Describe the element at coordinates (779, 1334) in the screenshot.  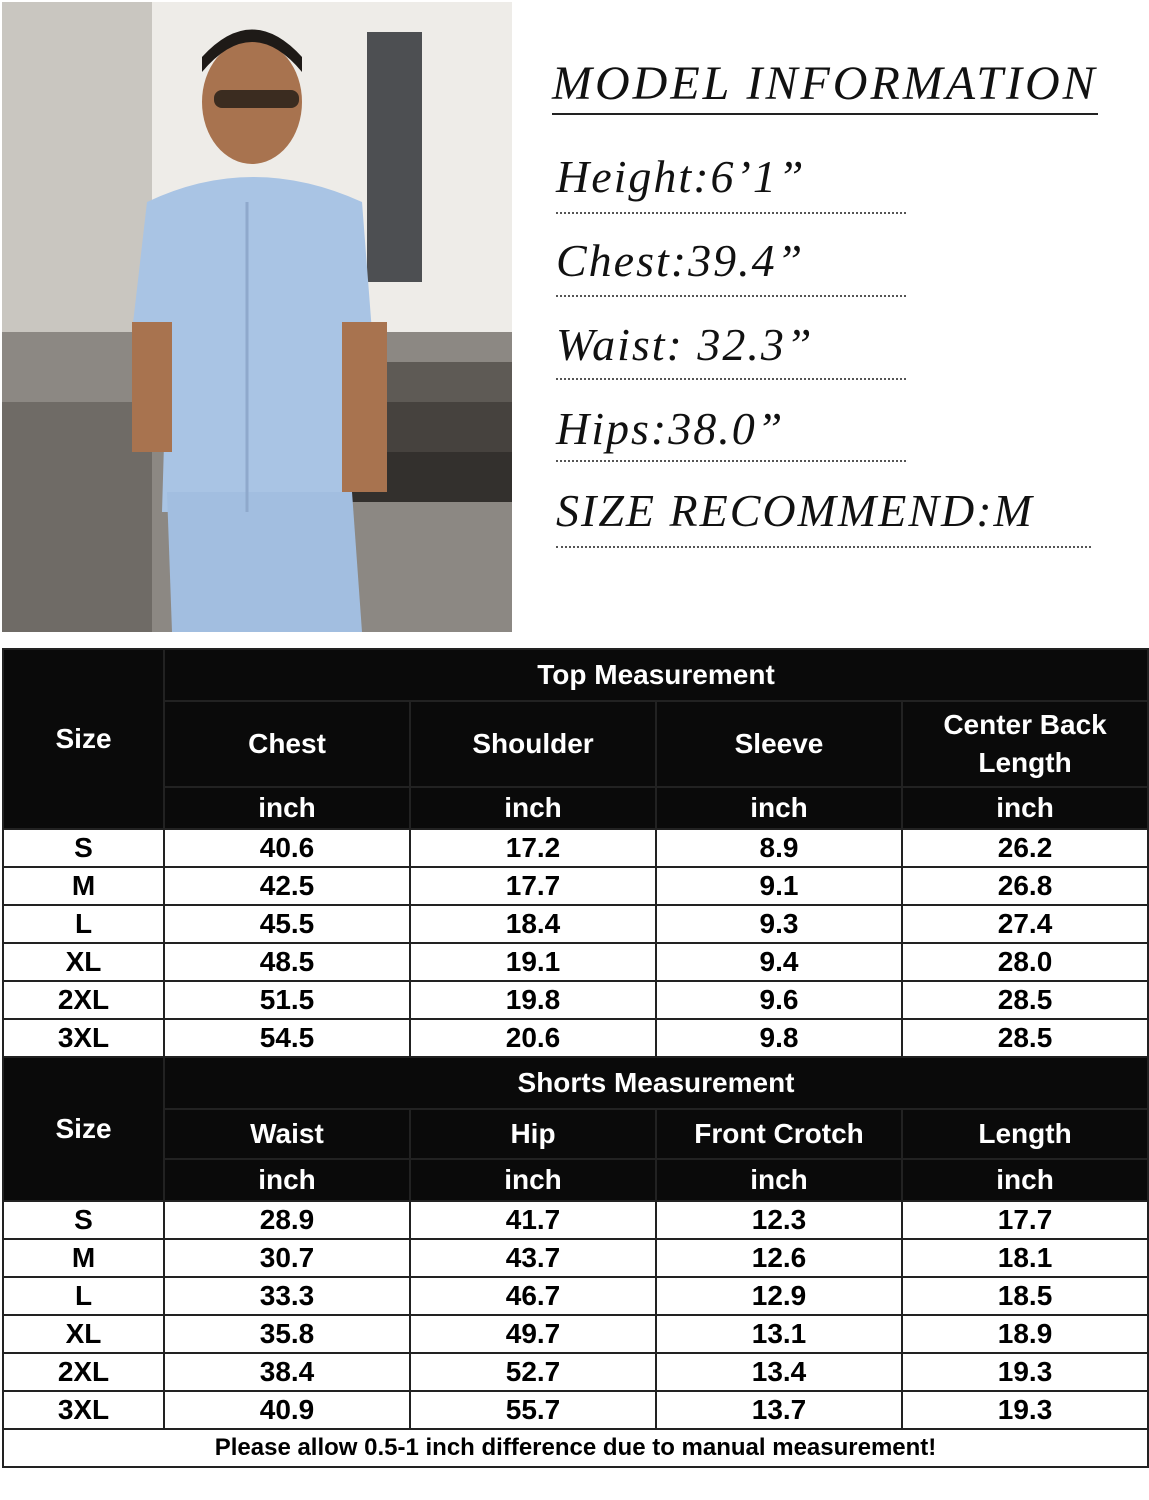
I see `measurement-cell: 13.1` at that location.